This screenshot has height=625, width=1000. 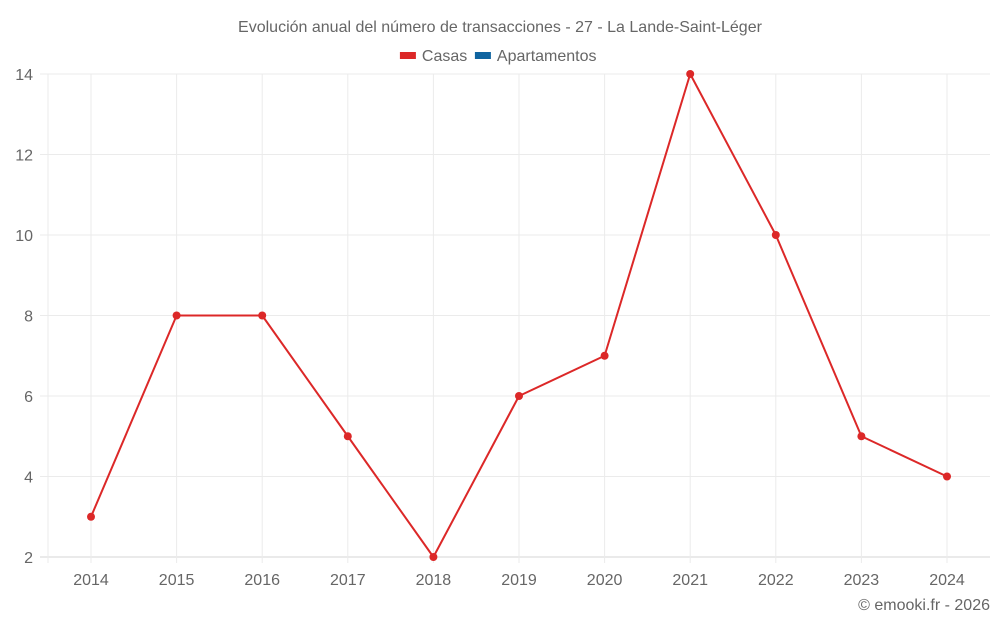 I want to click on y-tick-label: 4, so click(x=28, y=478).